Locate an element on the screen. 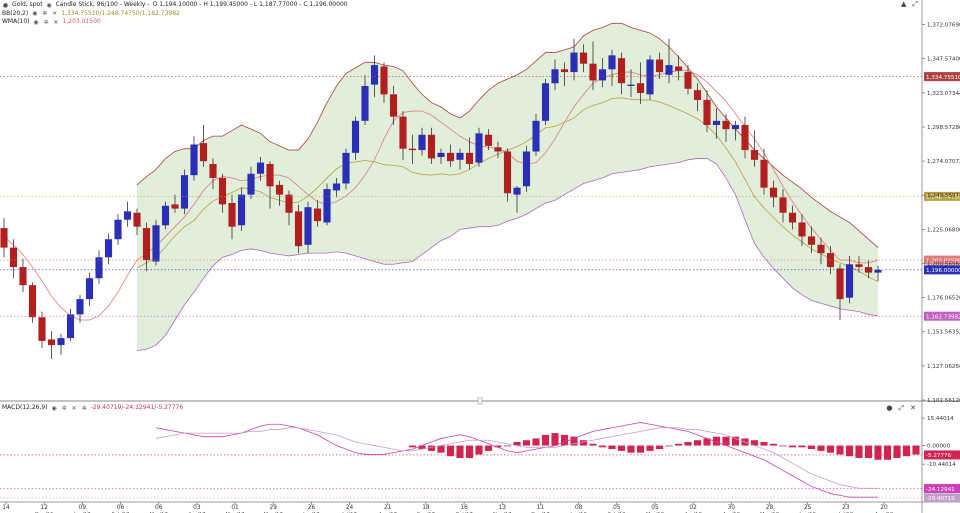 This screenshot has height=513, width=960. x-tick-label: 12 is located at coordinates (44, 508).